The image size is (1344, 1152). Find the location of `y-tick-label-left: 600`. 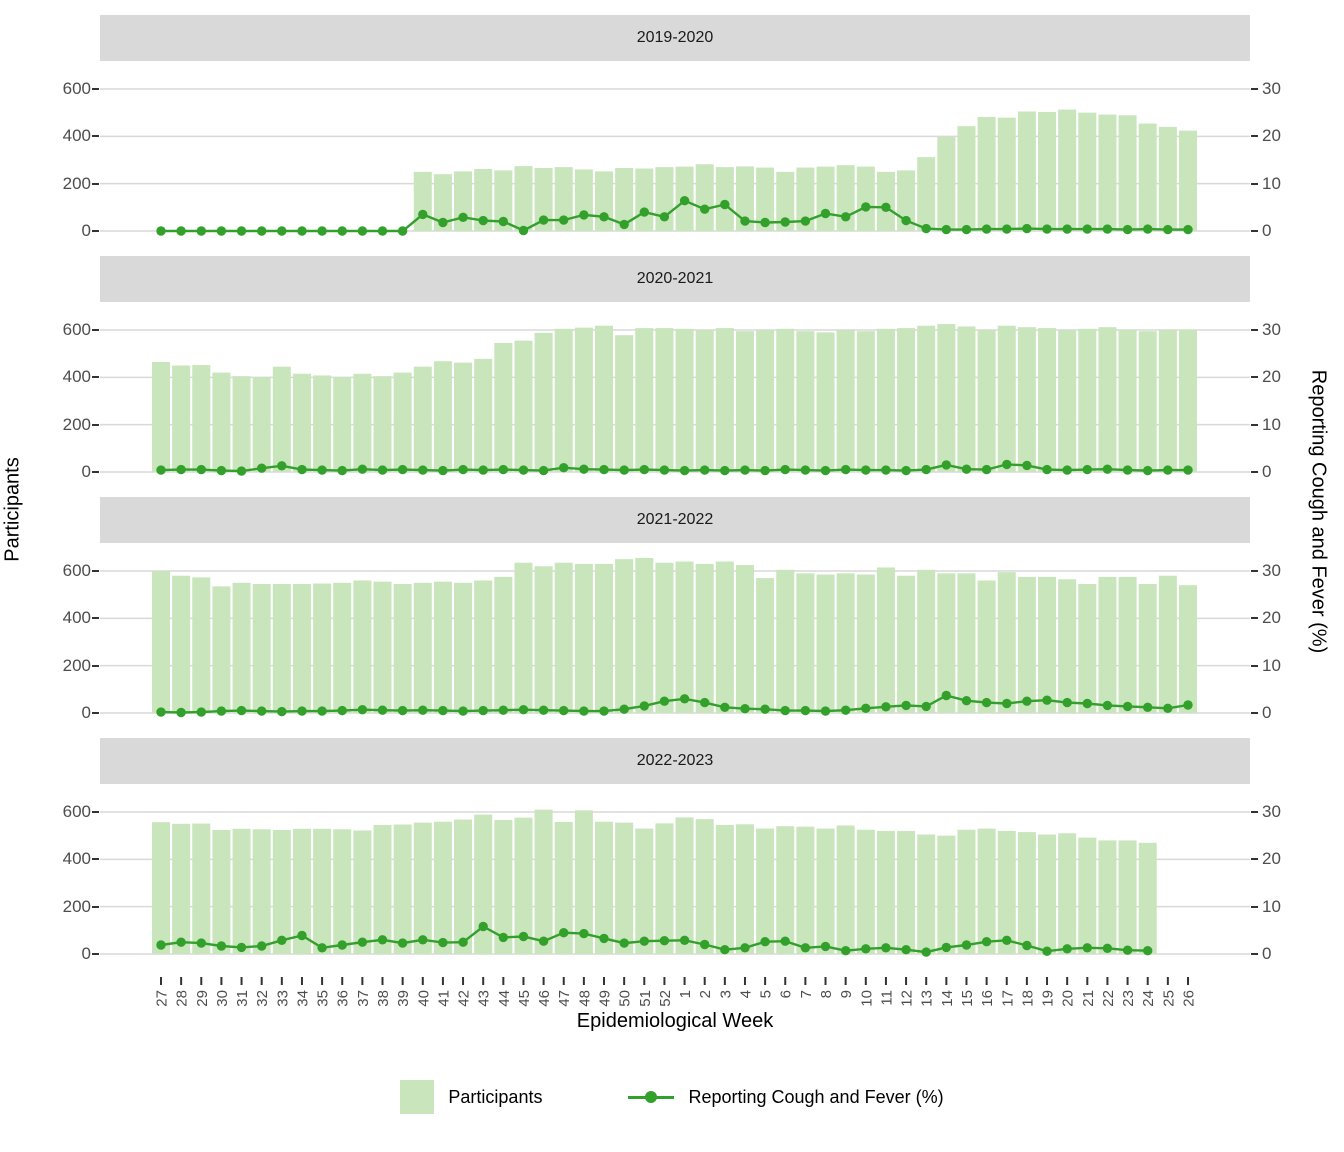

y-tick-label-left: 600 is located at coordinates (76, 329).